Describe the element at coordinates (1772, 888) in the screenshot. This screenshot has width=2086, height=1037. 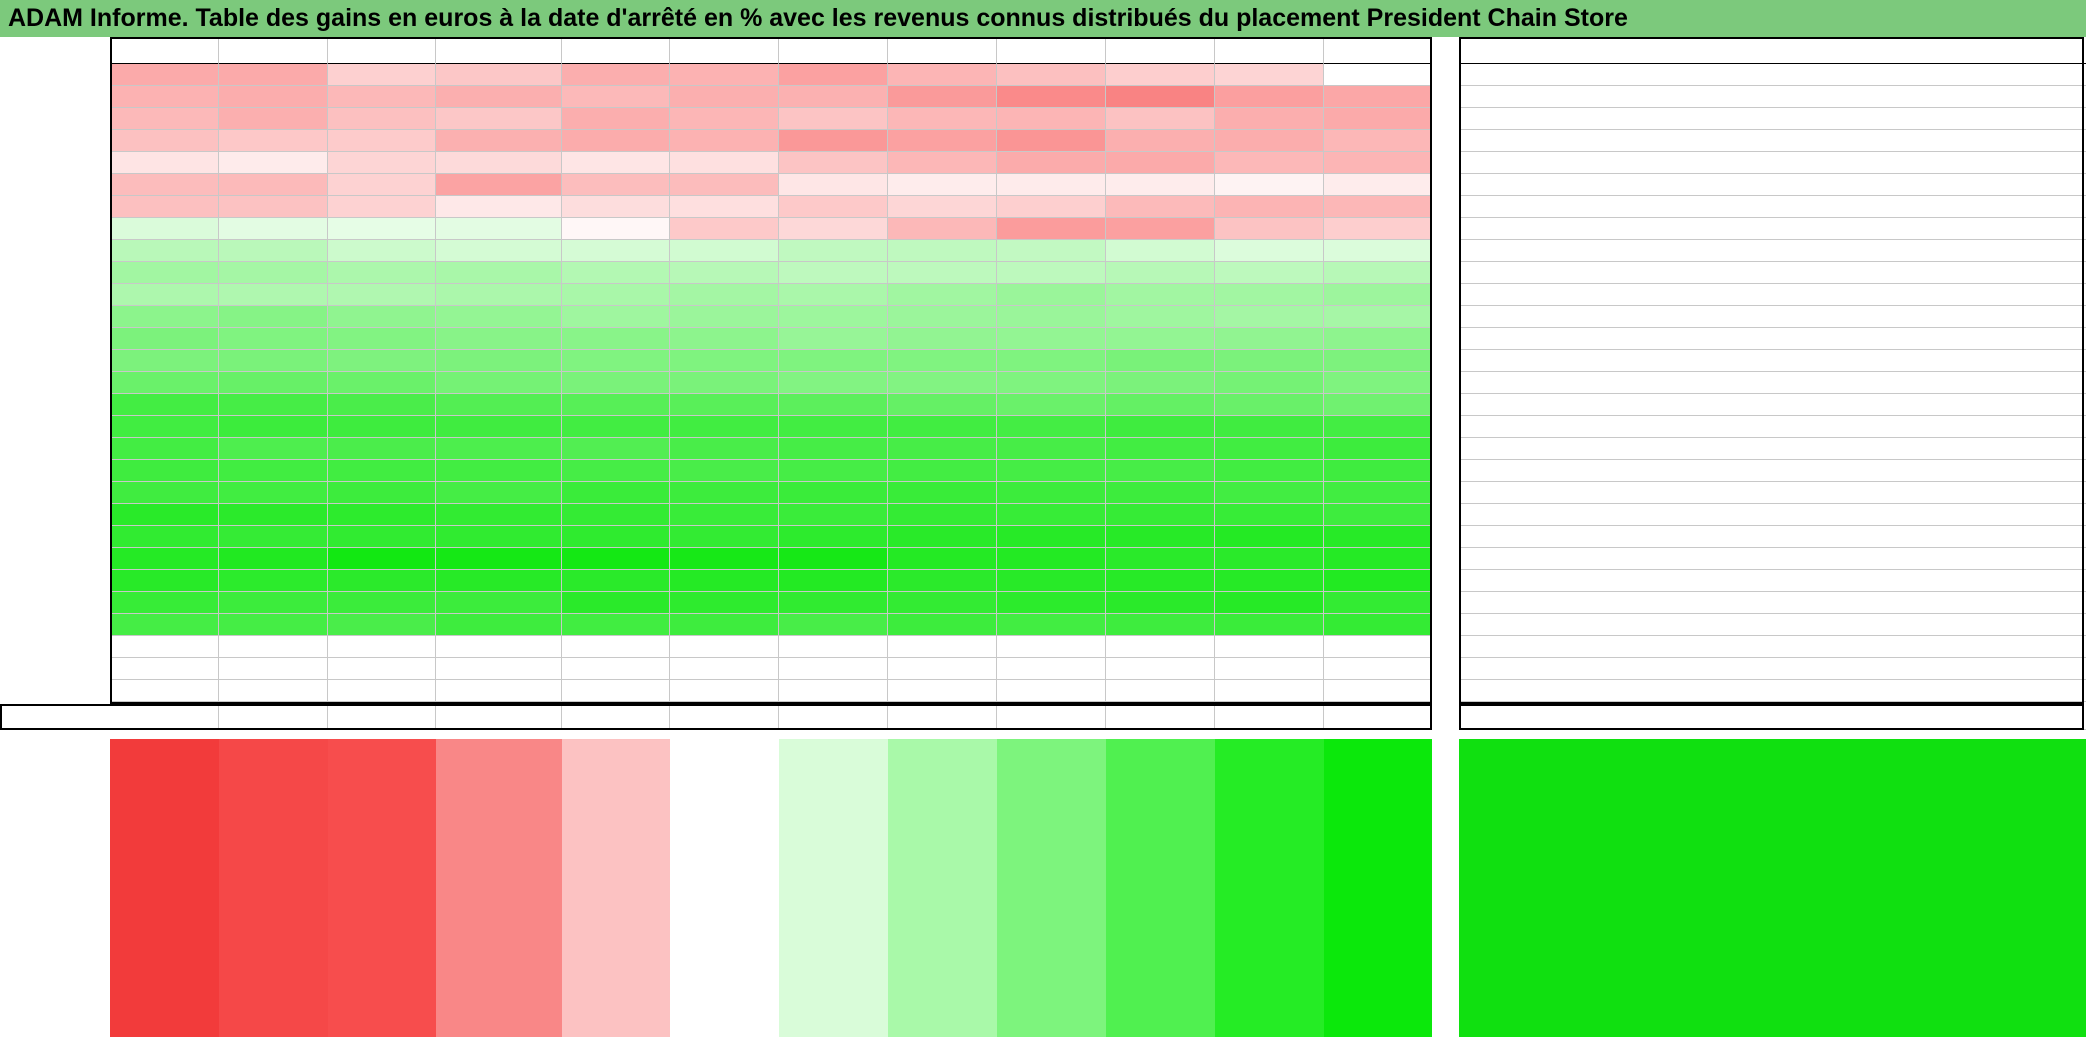
I see `scale-annual-swatch` at that location.